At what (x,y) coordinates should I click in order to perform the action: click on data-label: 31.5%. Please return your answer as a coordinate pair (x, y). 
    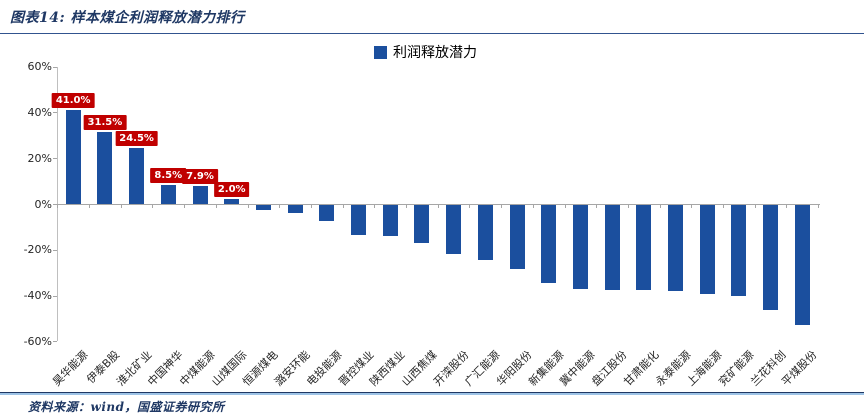
    Looking at the image, I should click on (105, 122).